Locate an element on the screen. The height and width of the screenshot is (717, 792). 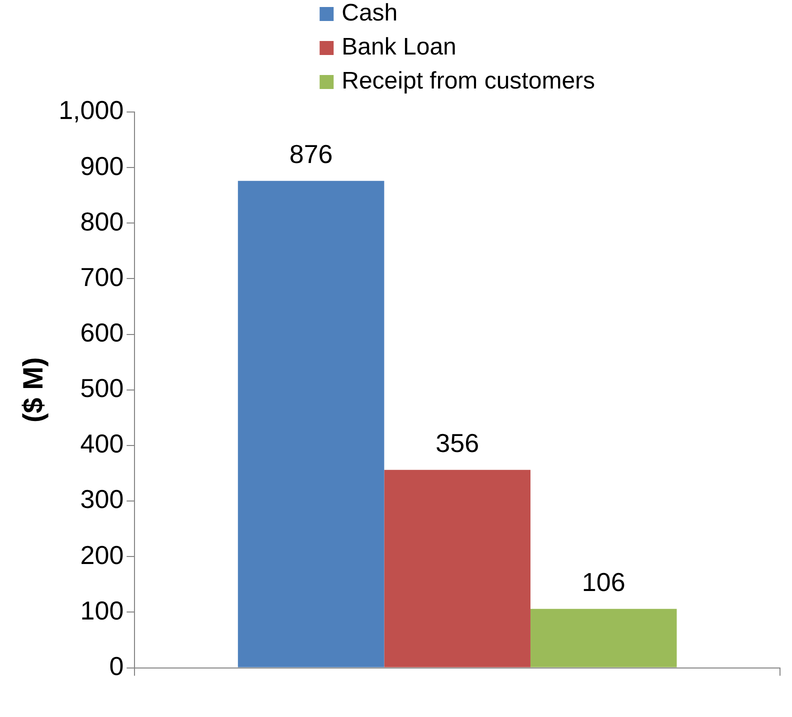
y-tick-label: 300 is located at coordinates (102, 499).